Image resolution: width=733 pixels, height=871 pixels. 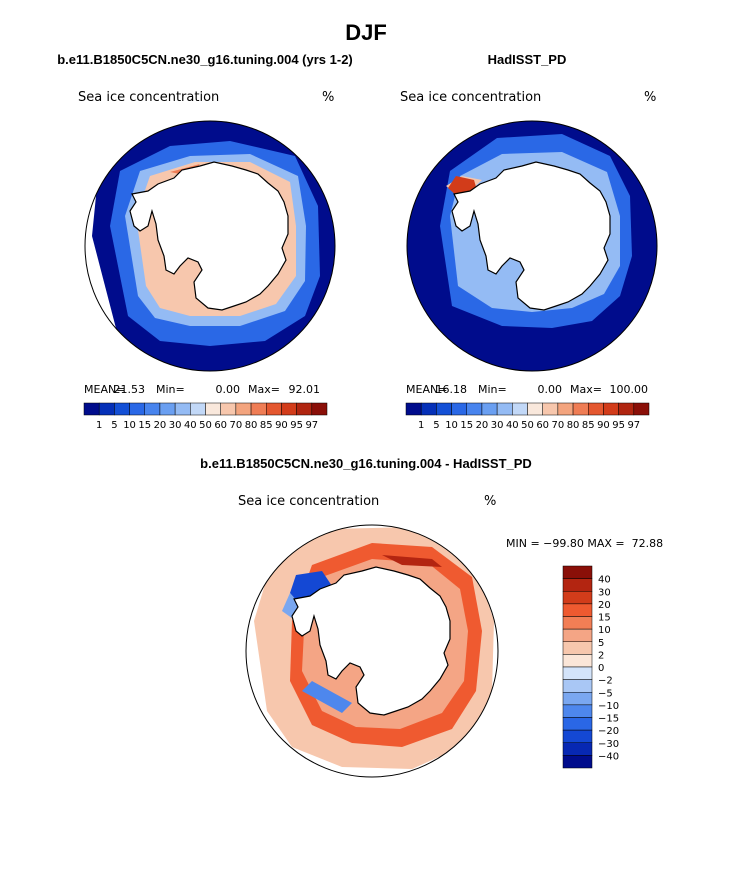 What do you see at coordinates (311, 425) in the screenshot?
I see `cbar-model-tick-label: 97` at bounding box center [311, 425].